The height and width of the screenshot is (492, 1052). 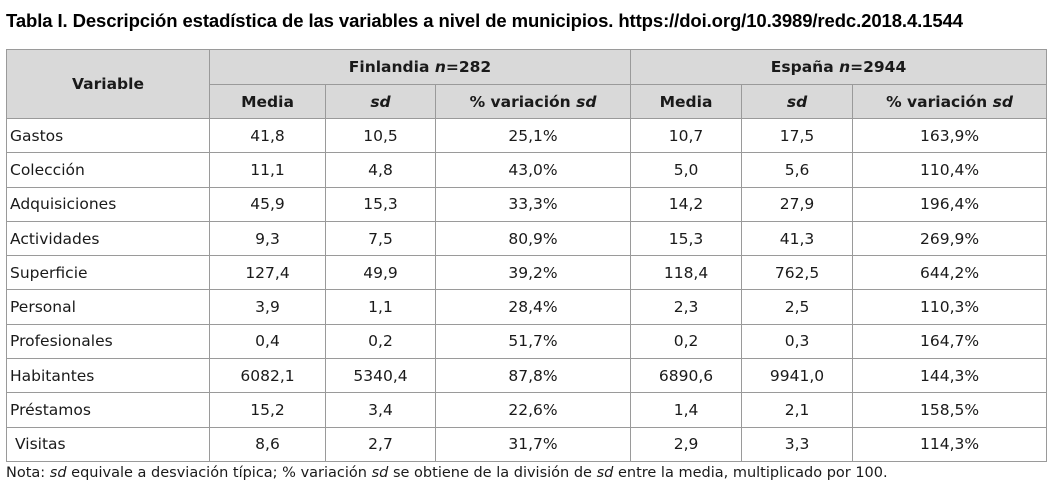 What do you see at coordinates (267, 273) in the screenshot?
I see `cell-fi-media: 127,4` at bounding box center [267, 273].